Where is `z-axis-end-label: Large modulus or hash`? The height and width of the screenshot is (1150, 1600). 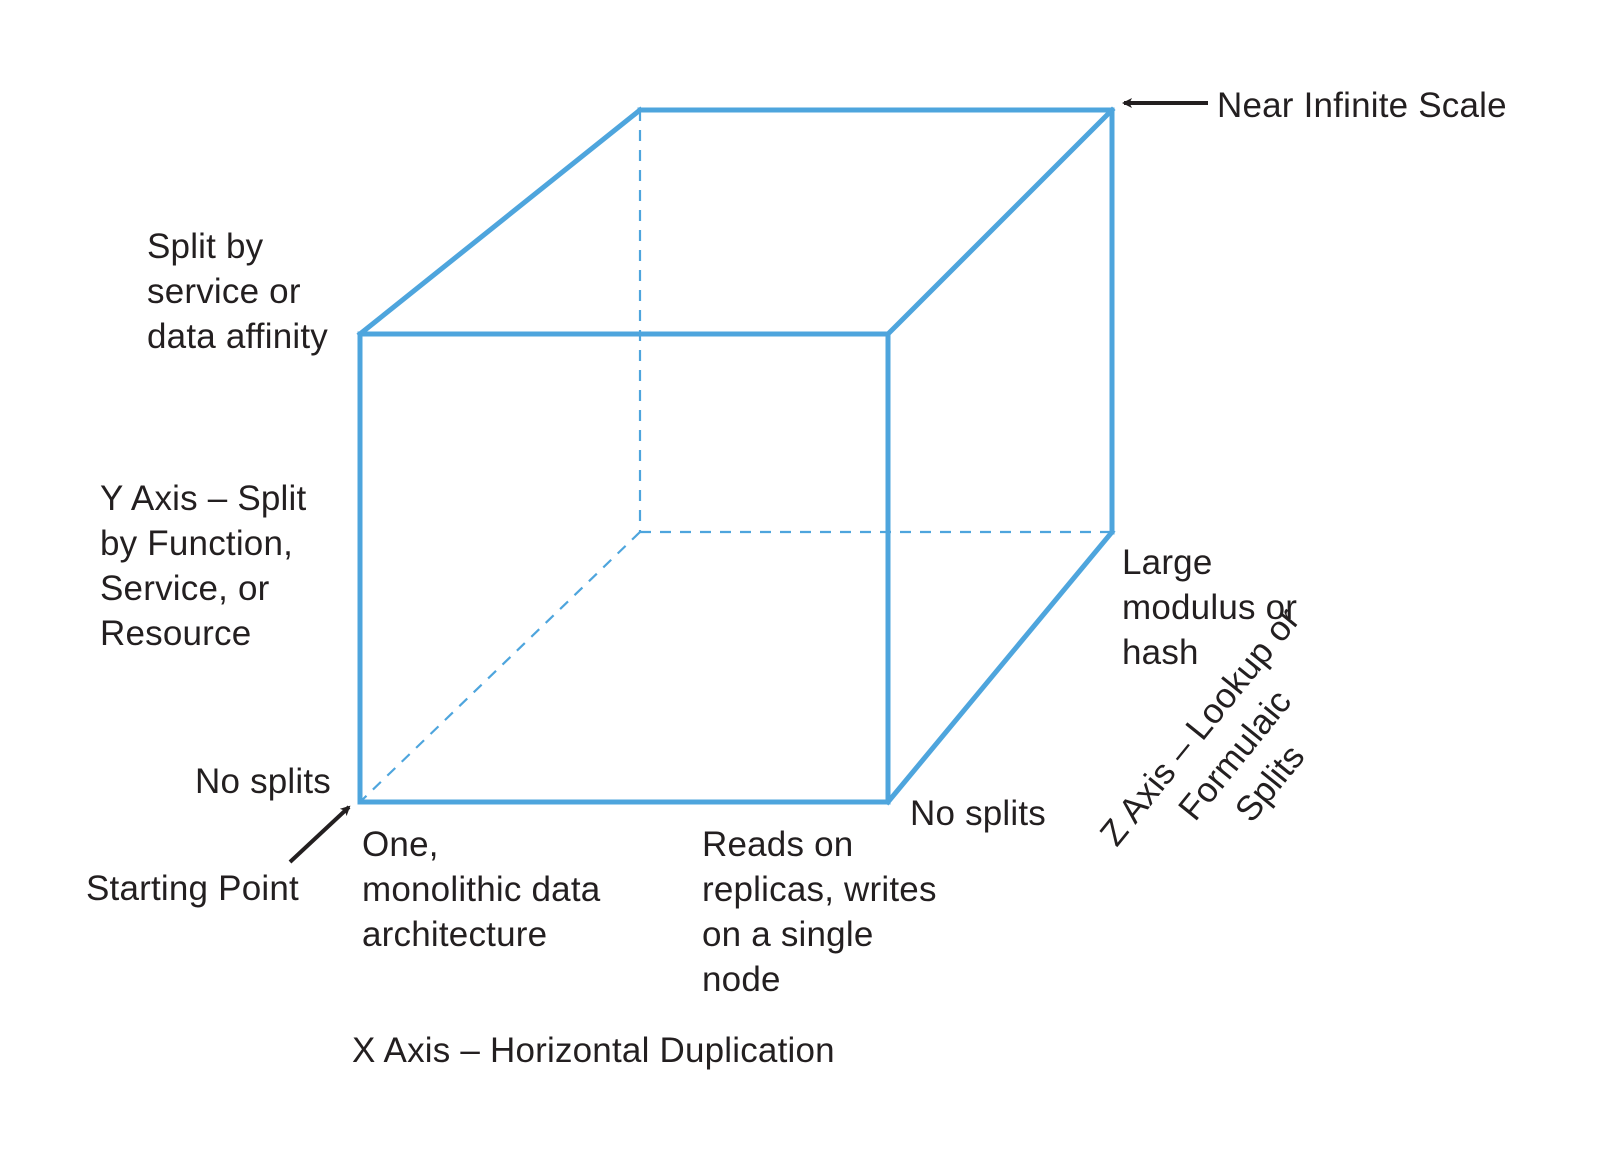 z-axis-end-label: Large modulus or hash is located at coordinates (1210, 607).